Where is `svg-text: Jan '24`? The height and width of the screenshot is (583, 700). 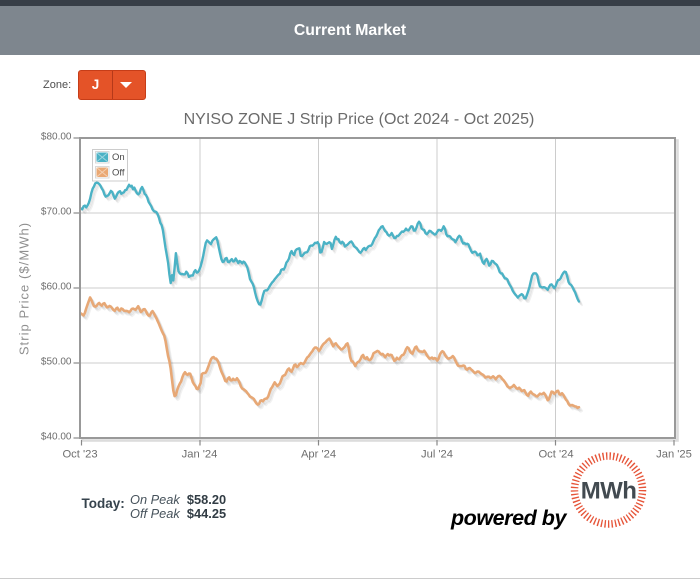 svg-text: Jan '24 is located at coordinates (200, 455).